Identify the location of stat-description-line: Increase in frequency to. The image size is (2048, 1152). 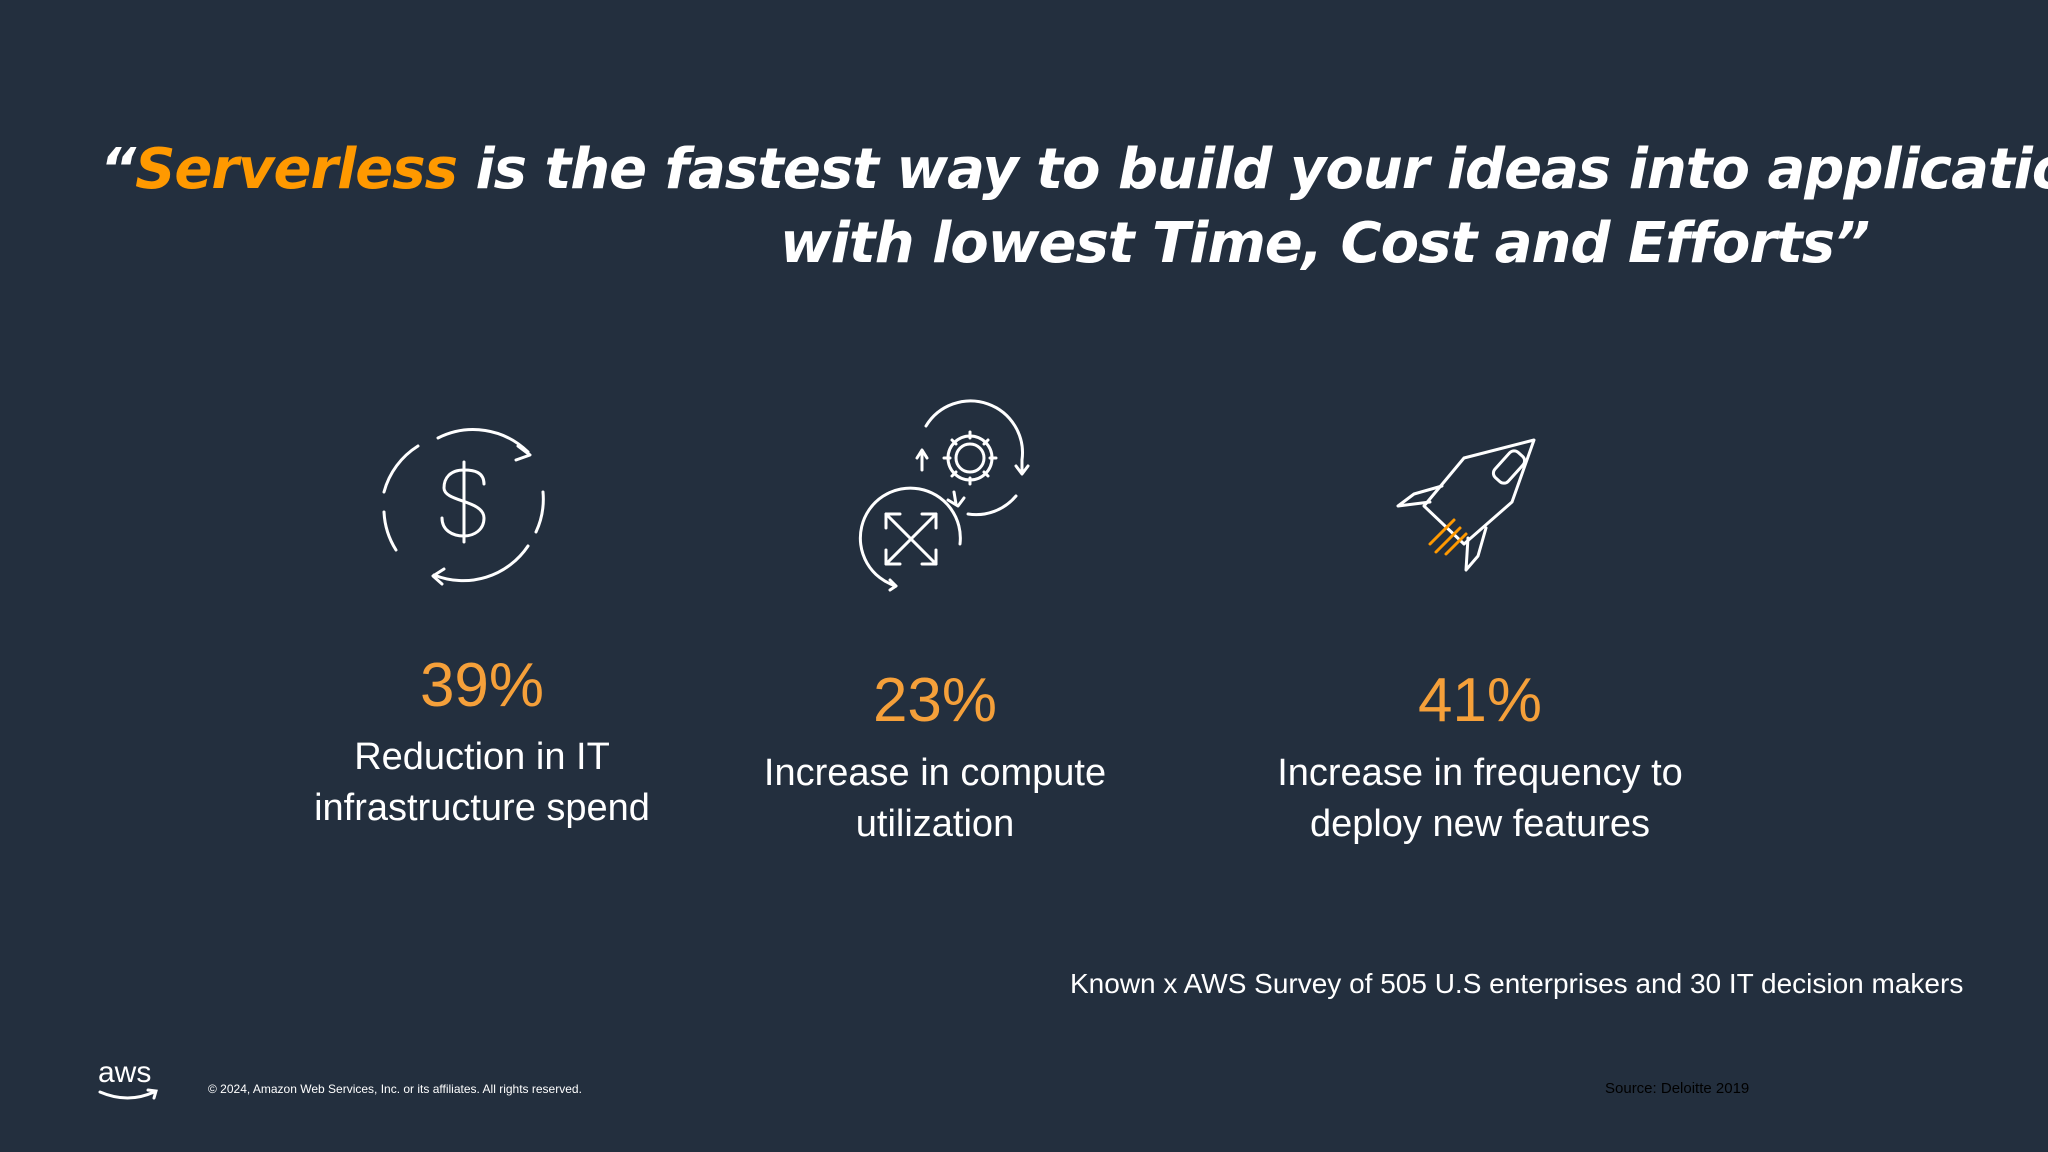
(1480, 773).